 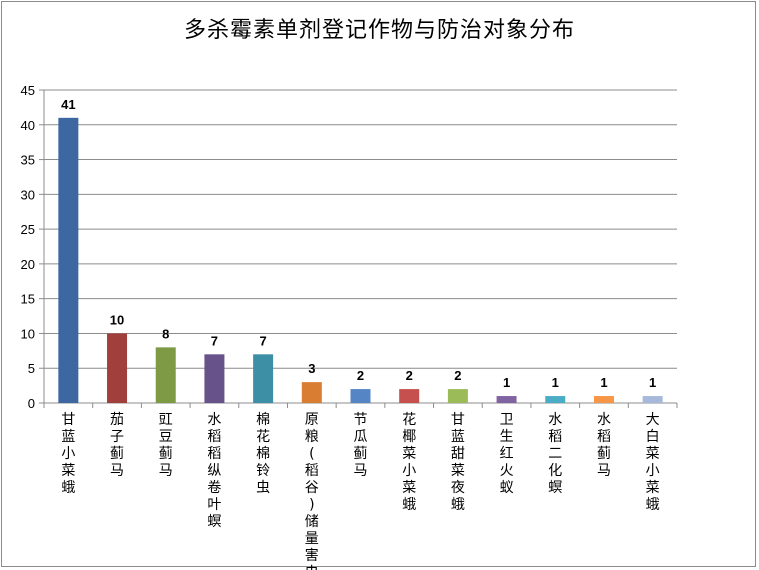 What do you see at coordinates (379, 30) in the screenshot?
I see `chart-title: 多杀霉素单剂登记作物与防治对象分布` at bounding box center [379, 30].